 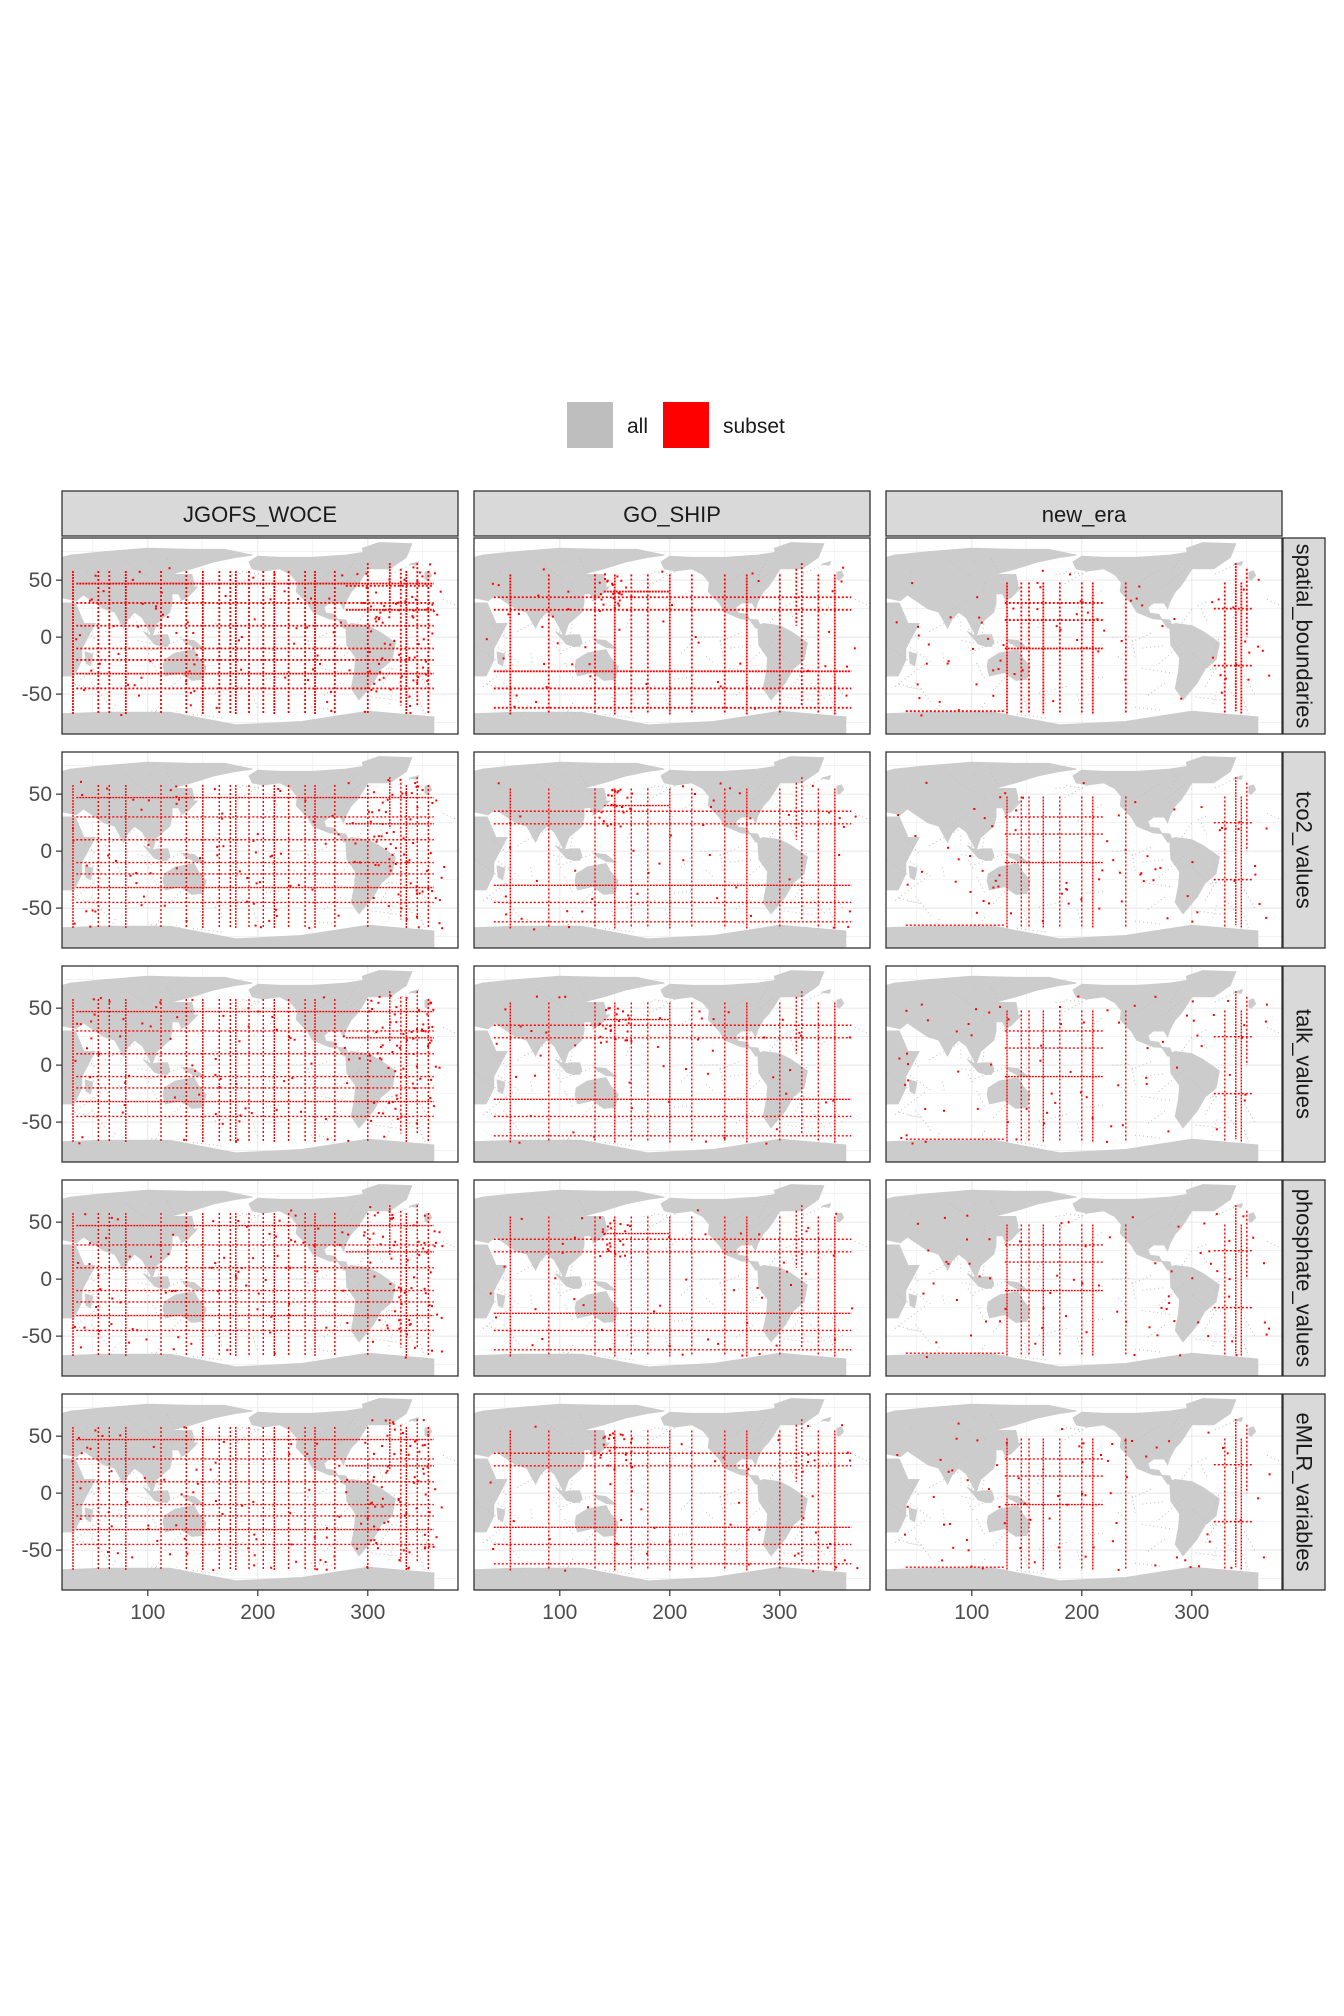 I want to click on y-tick-label: 50, so click(x=40, y=1222).